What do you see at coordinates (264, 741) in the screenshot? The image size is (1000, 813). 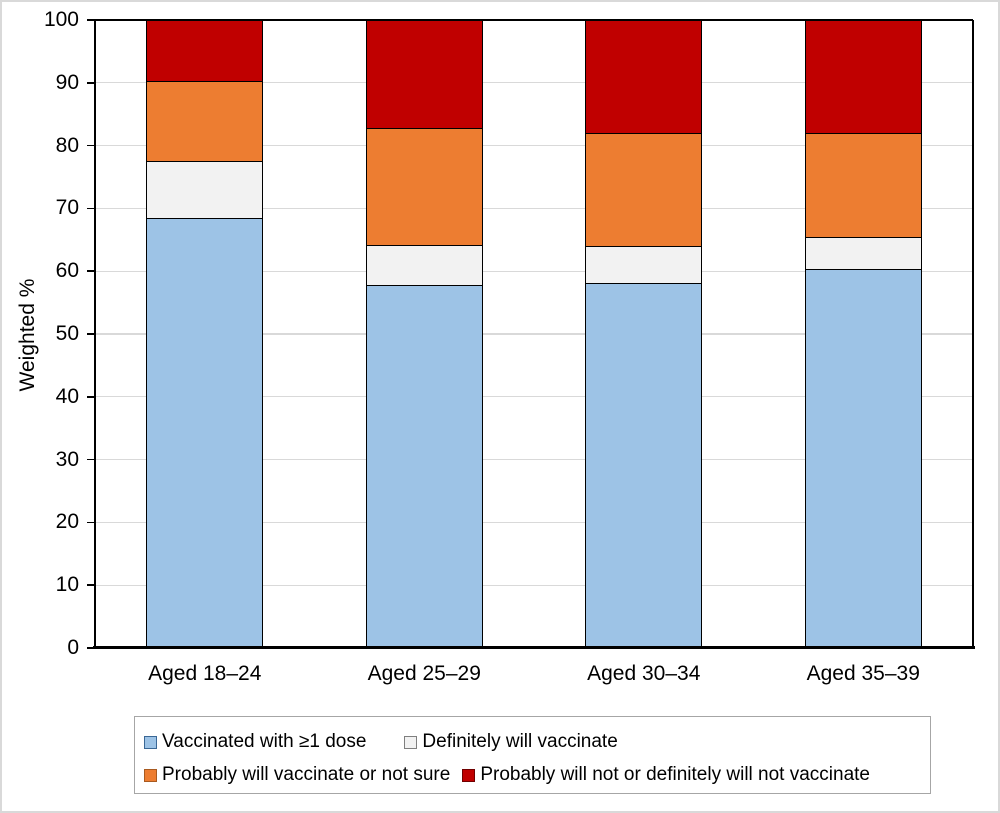 I see `legend-label: Vaccinated with ≥1 dose` at bounding box center [264, 741].